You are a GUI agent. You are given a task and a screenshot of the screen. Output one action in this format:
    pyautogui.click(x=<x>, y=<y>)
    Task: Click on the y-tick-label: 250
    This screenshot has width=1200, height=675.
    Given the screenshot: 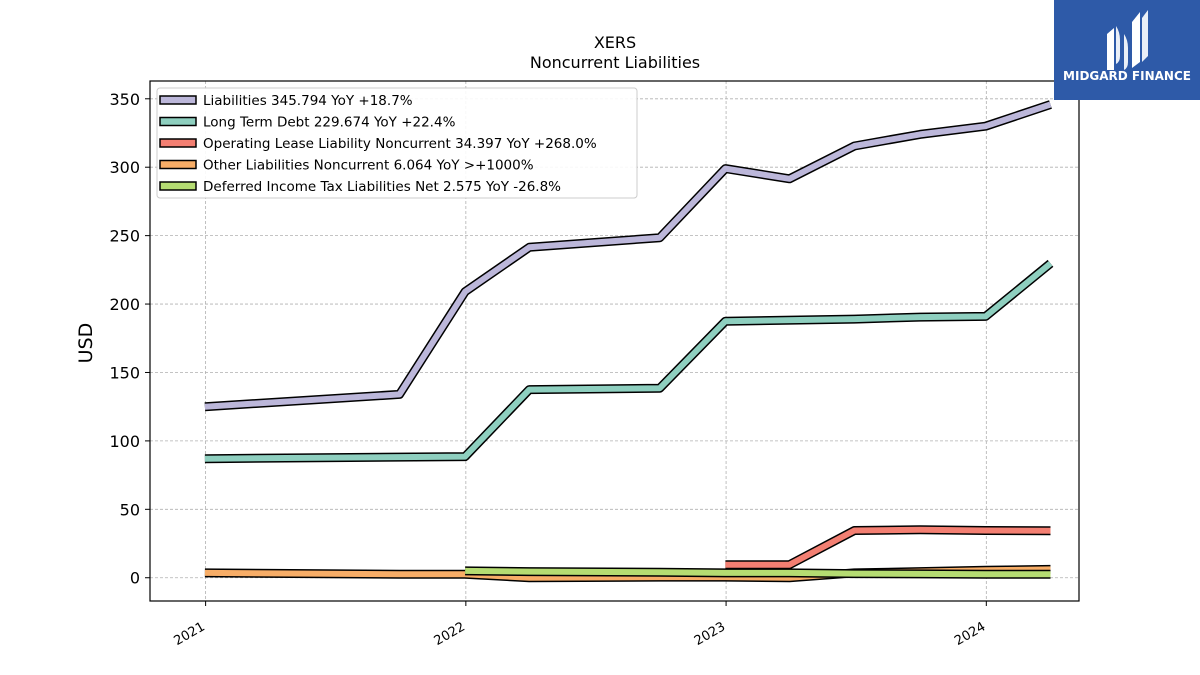 What is the action you would take?
    pyautogui.click(x=124, y=236)
    